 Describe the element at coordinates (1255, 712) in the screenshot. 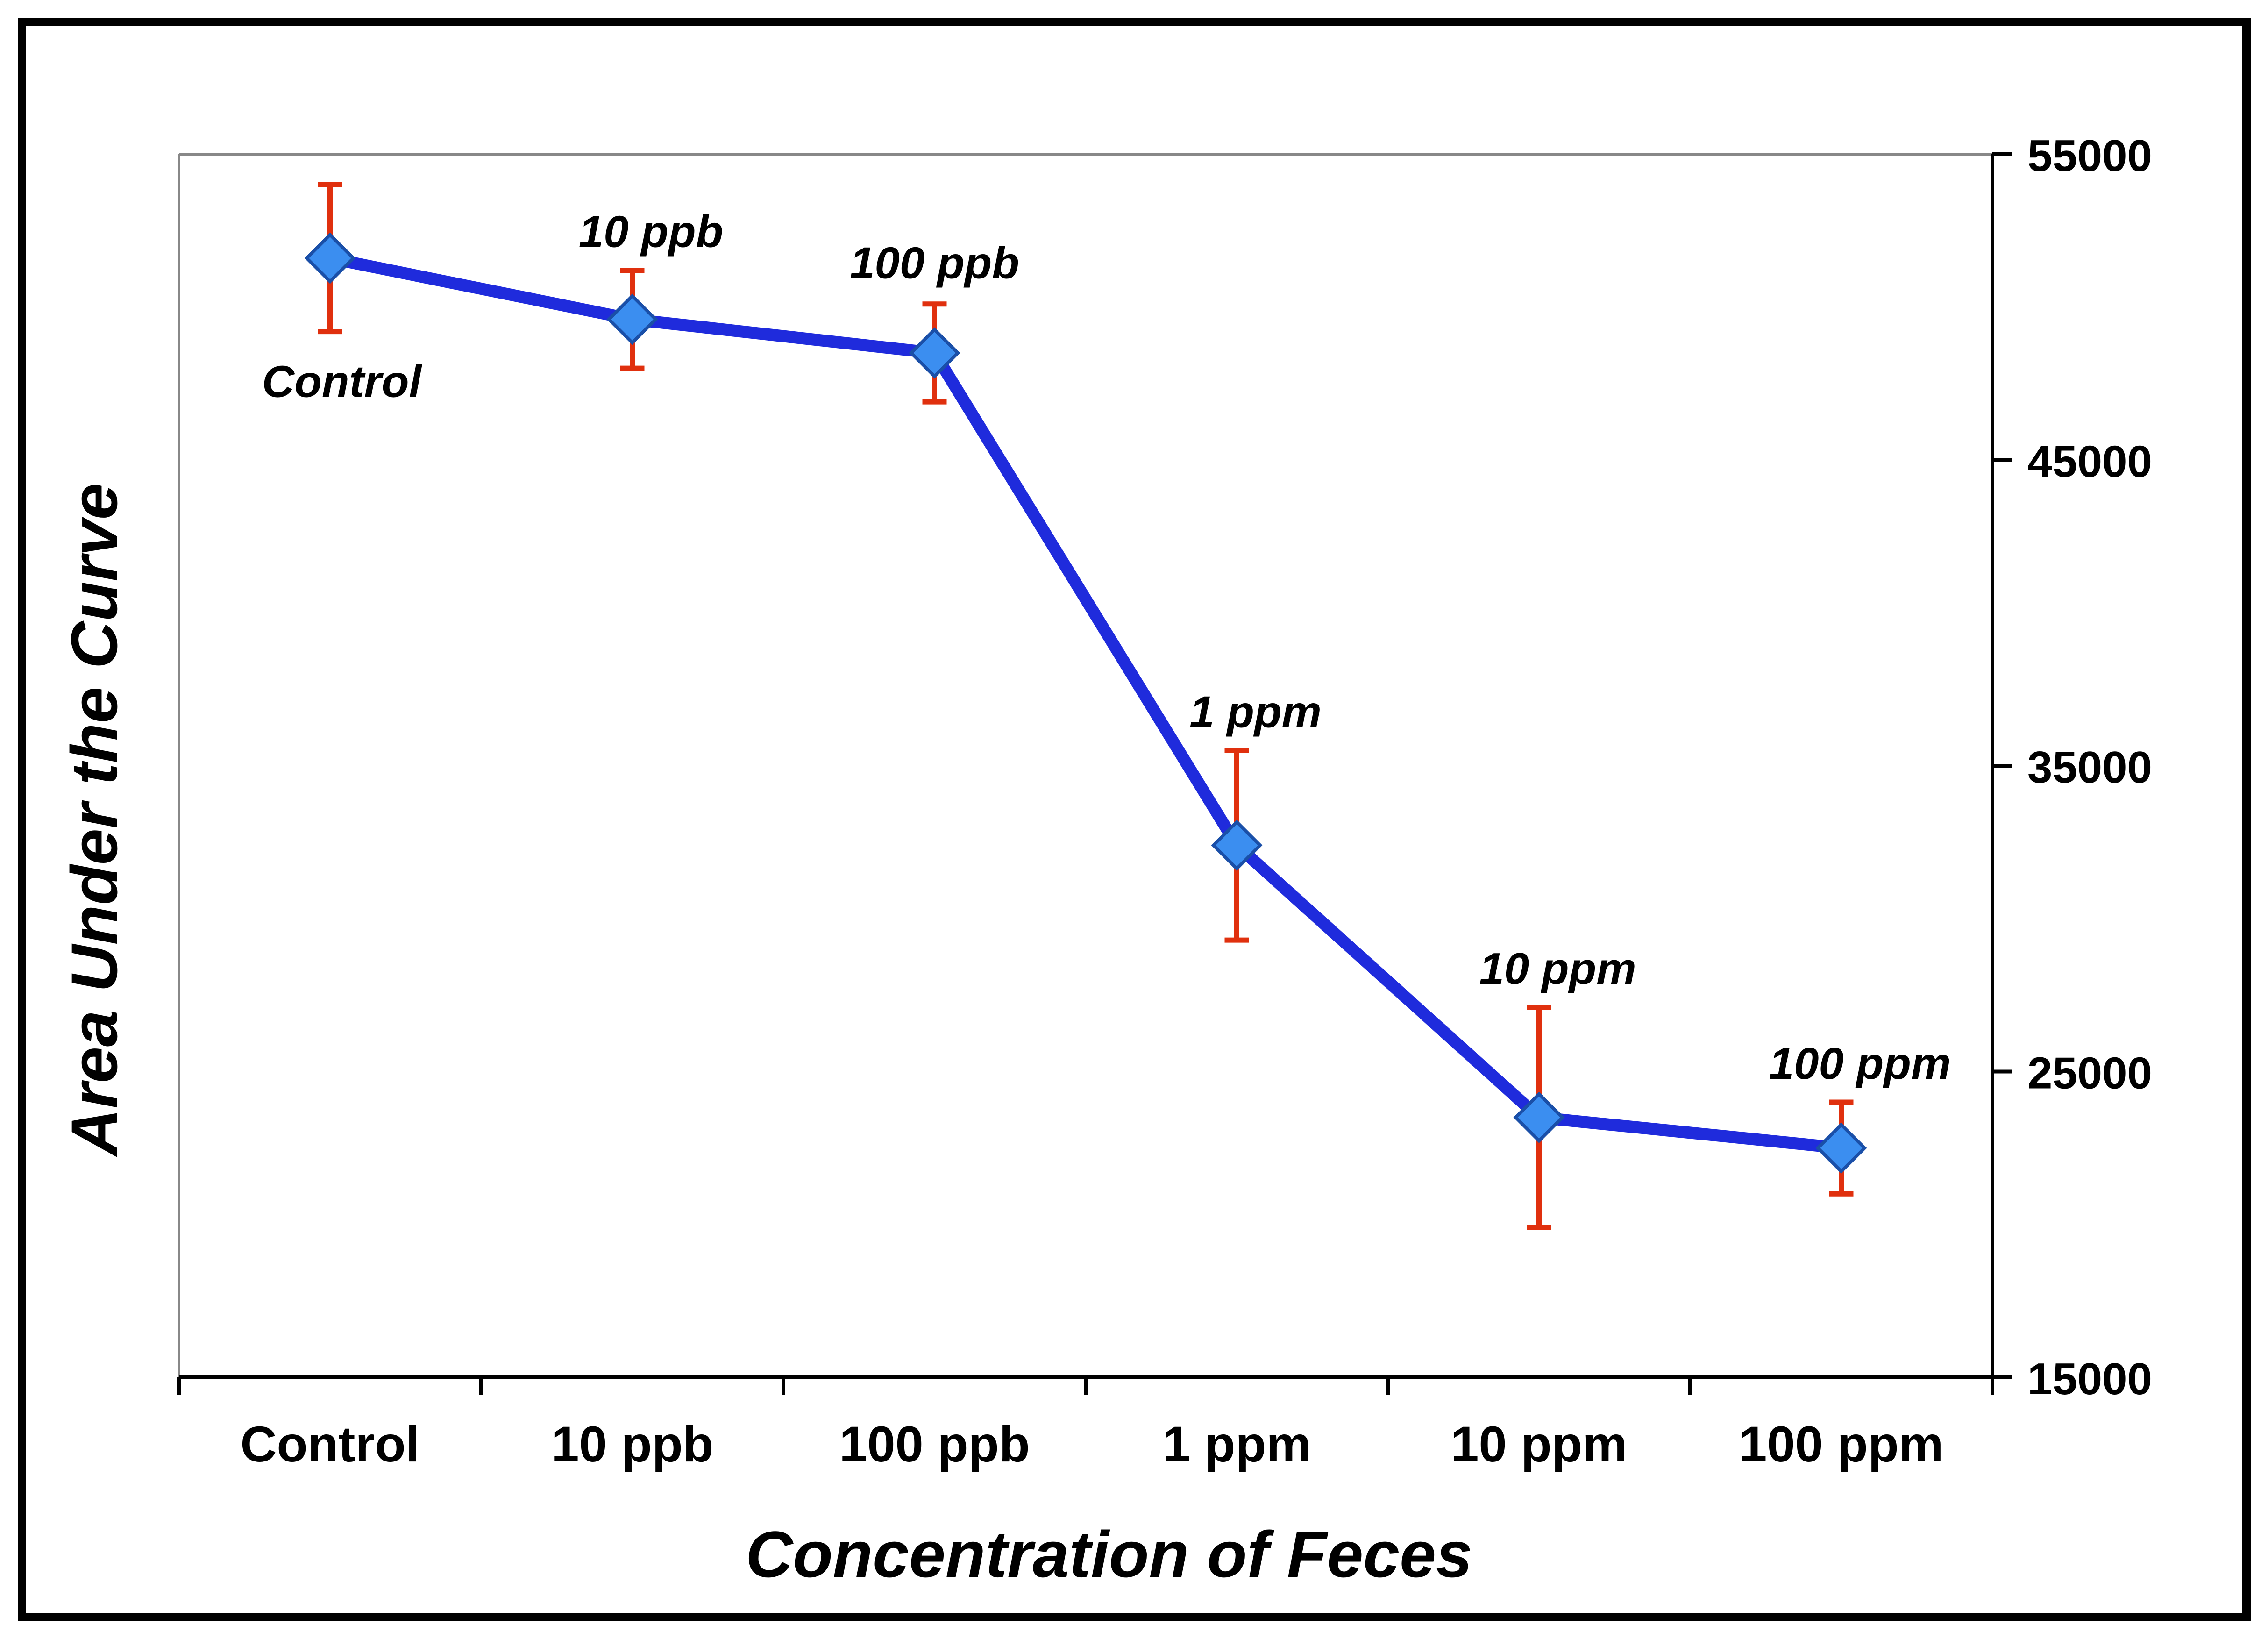

I see `data-point-label: 1 ppm` at that location.